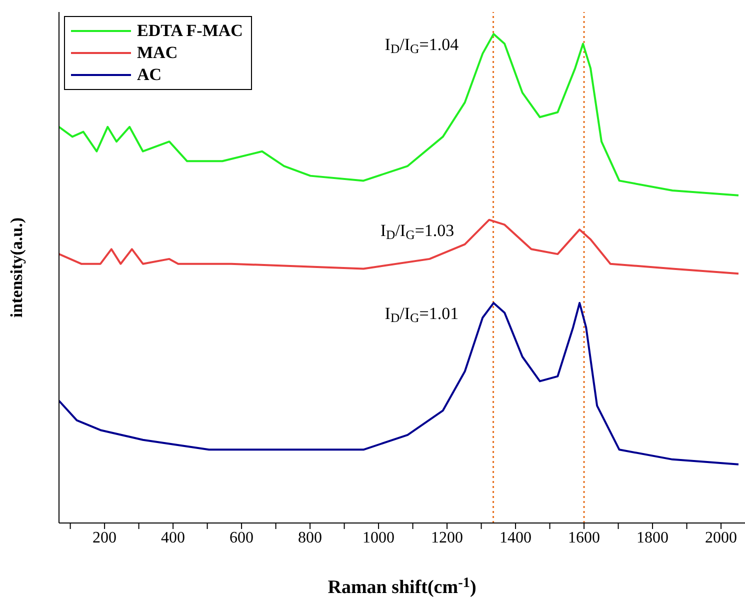 This screenshot has width=745, height=604. I want to click on x-tick-label: 1000, so click(378, 537).